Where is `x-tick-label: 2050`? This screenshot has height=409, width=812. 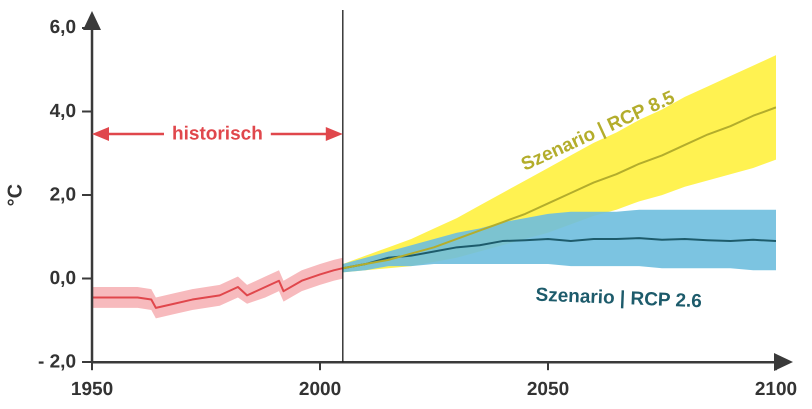 x-tick-label: 2050 is located at coordinates (548, 389).